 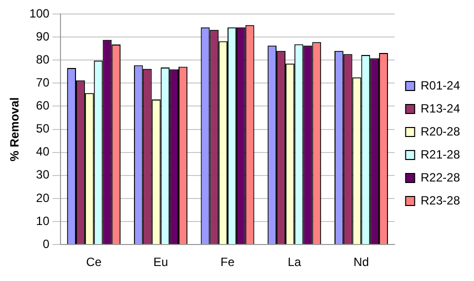 I want to click on legend-label: R20-28, so click(x=440, y=131).